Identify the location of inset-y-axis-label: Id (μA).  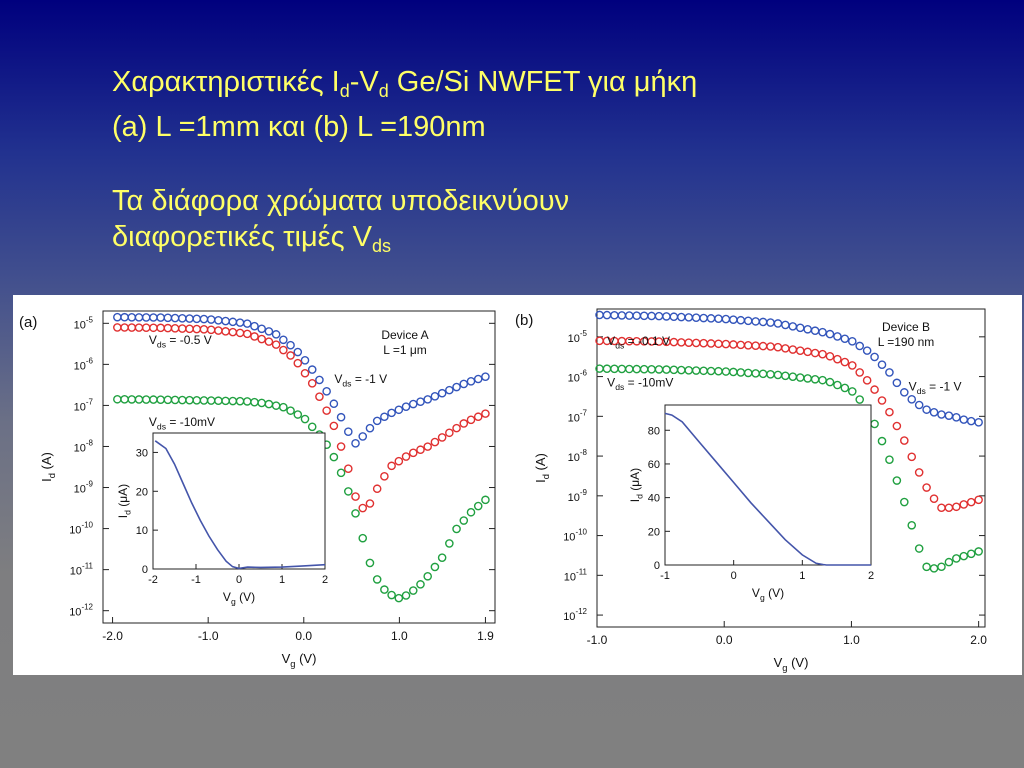
(636, 485).